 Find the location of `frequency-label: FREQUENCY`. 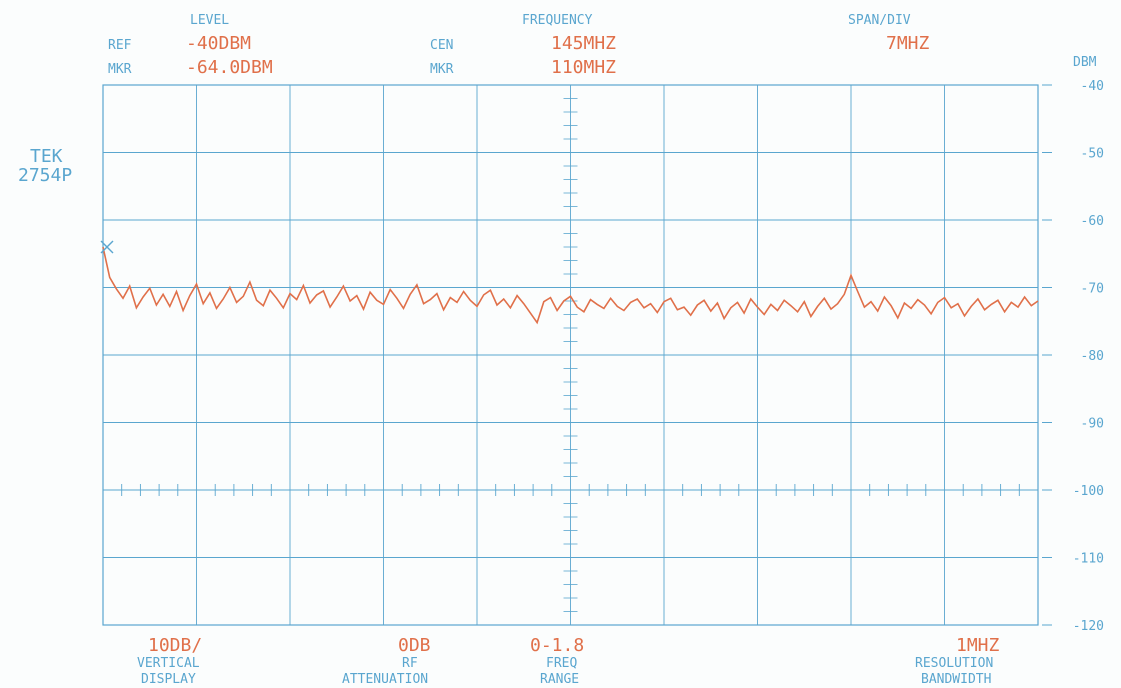

frequency-label: FREQUENCY is located at coordinates (557, 20).